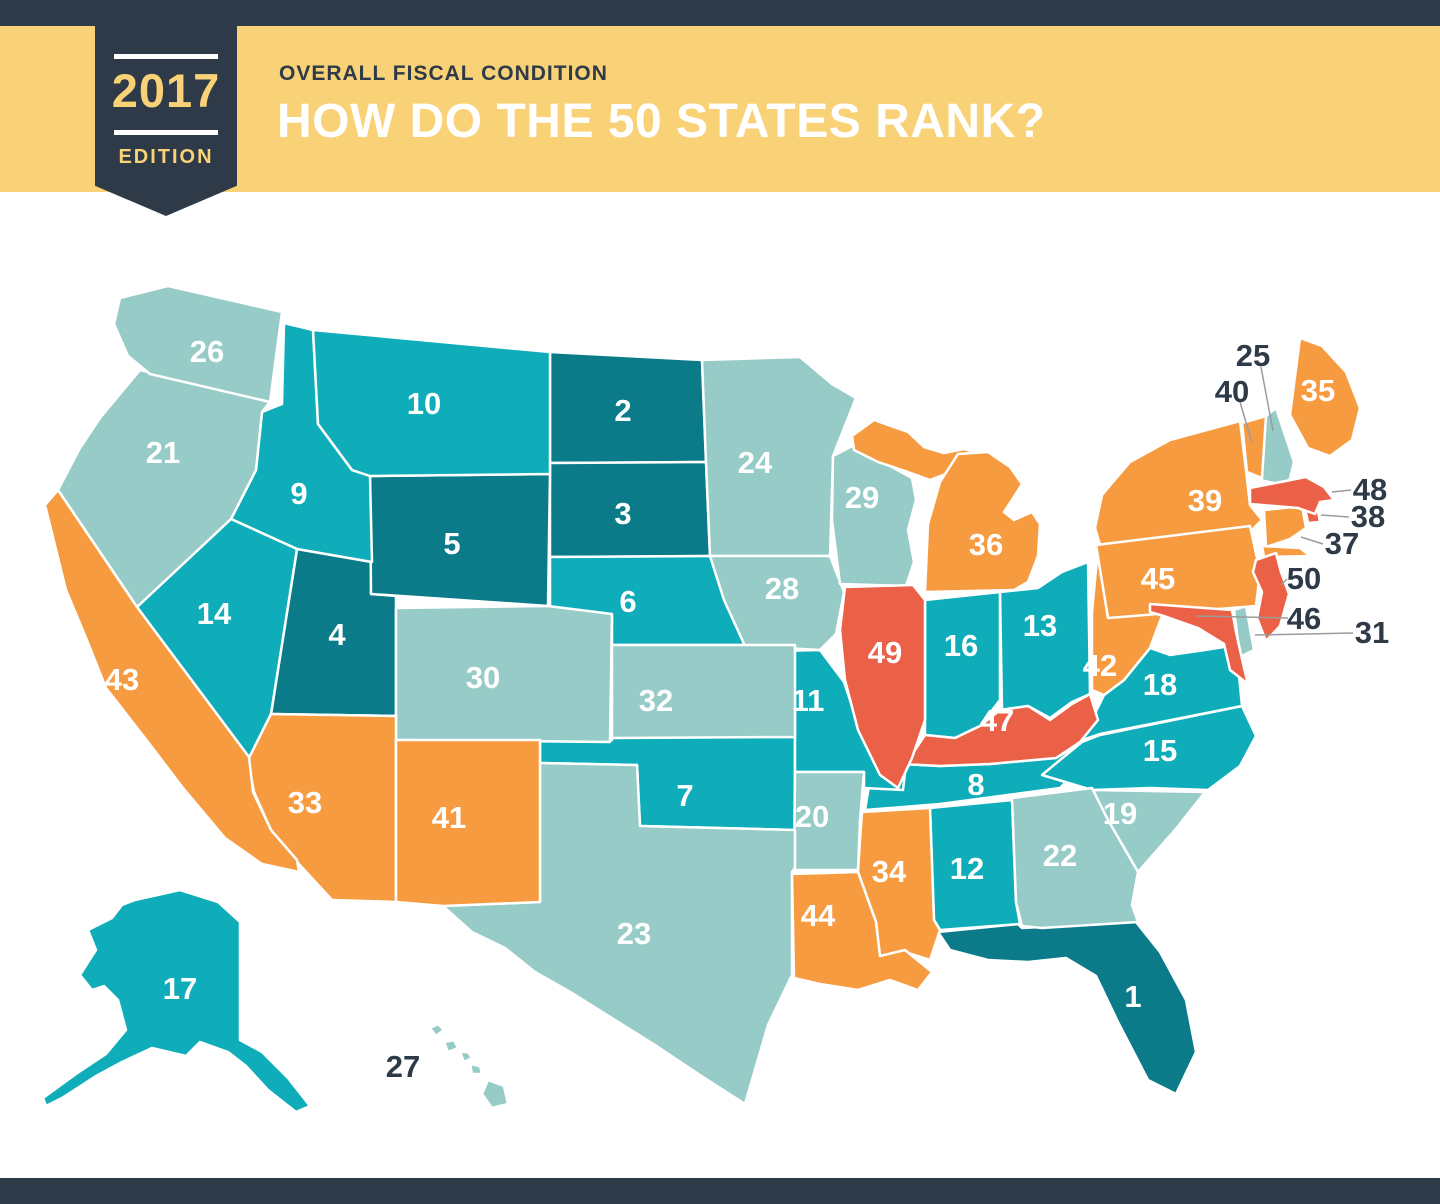 This screenshot has width=1440, height=1204. Describe the element at coordinates (1075, 858) in the screenshot. I see `state-GA` at that location.